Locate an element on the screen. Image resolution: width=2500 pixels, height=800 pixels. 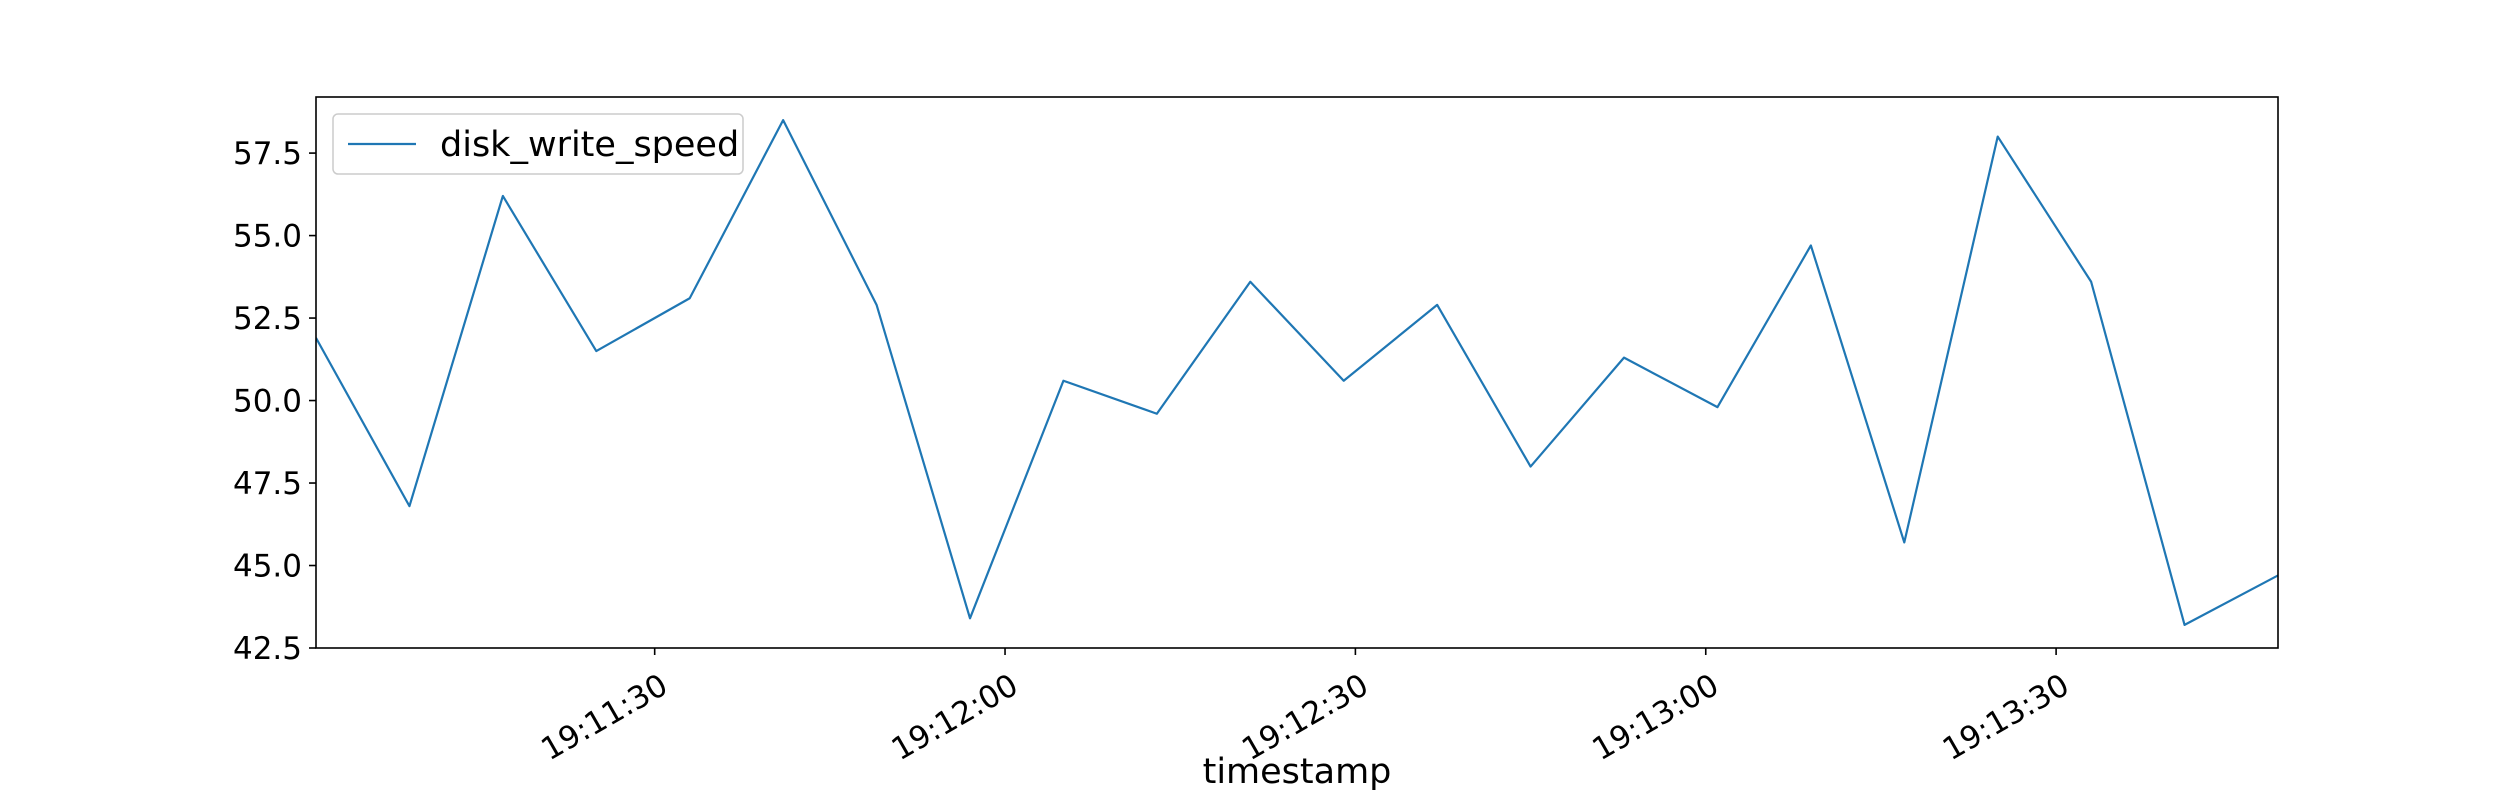
y-tick-label: 55.0 is located at coordinates (267, 237).